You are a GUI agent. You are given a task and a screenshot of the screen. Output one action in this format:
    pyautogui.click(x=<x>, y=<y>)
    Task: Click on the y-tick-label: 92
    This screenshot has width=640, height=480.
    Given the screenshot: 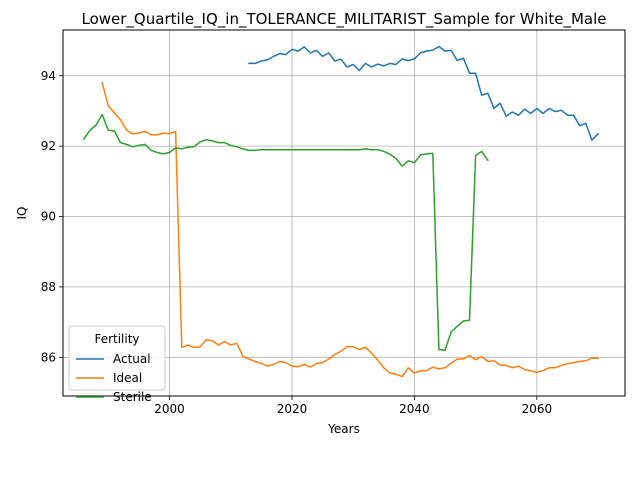 What is the action you would take?
    pyautogui.click(x=48, y=146)
    